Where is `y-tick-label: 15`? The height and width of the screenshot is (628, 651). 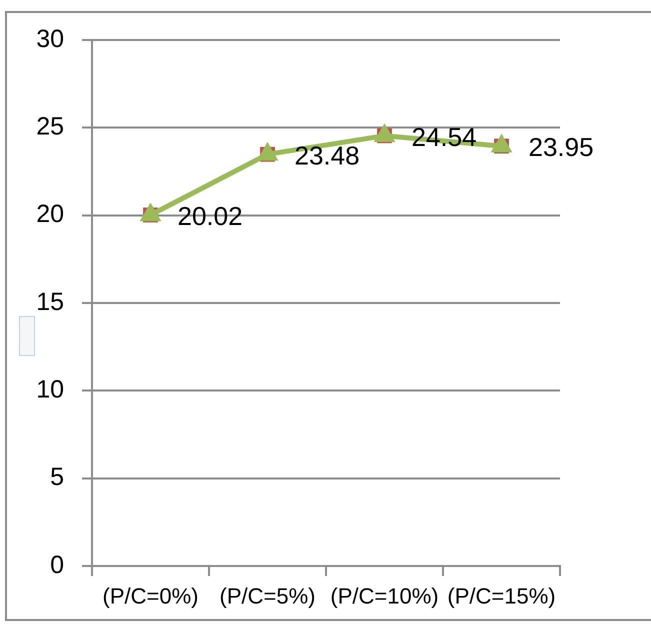
y-tick-label: 15 is located at coordinates (50, 302).